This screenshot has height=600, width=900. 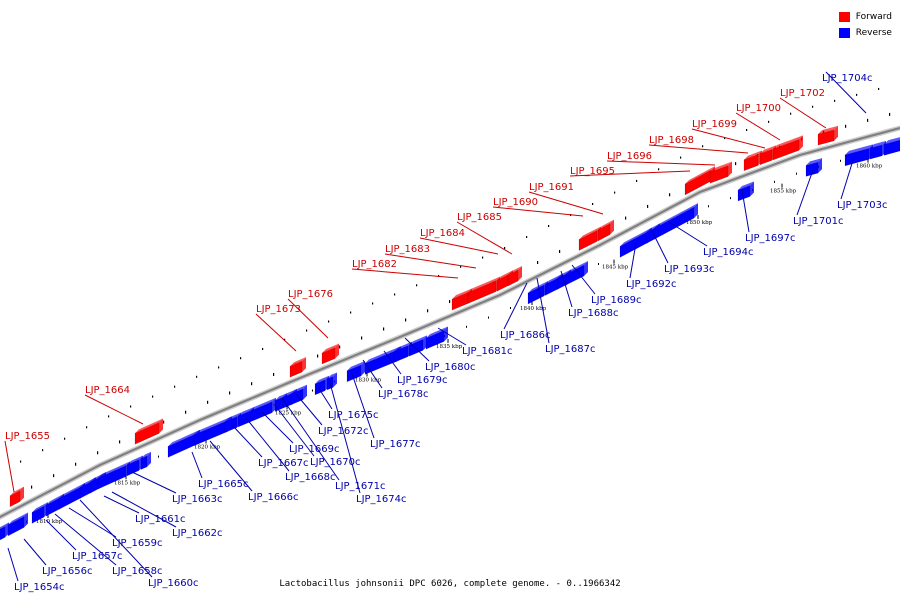 What do you see at coordinates (309, 409) in the screenshot?
I see `leader-ljp_1672c` at bounding box center [309, 409].